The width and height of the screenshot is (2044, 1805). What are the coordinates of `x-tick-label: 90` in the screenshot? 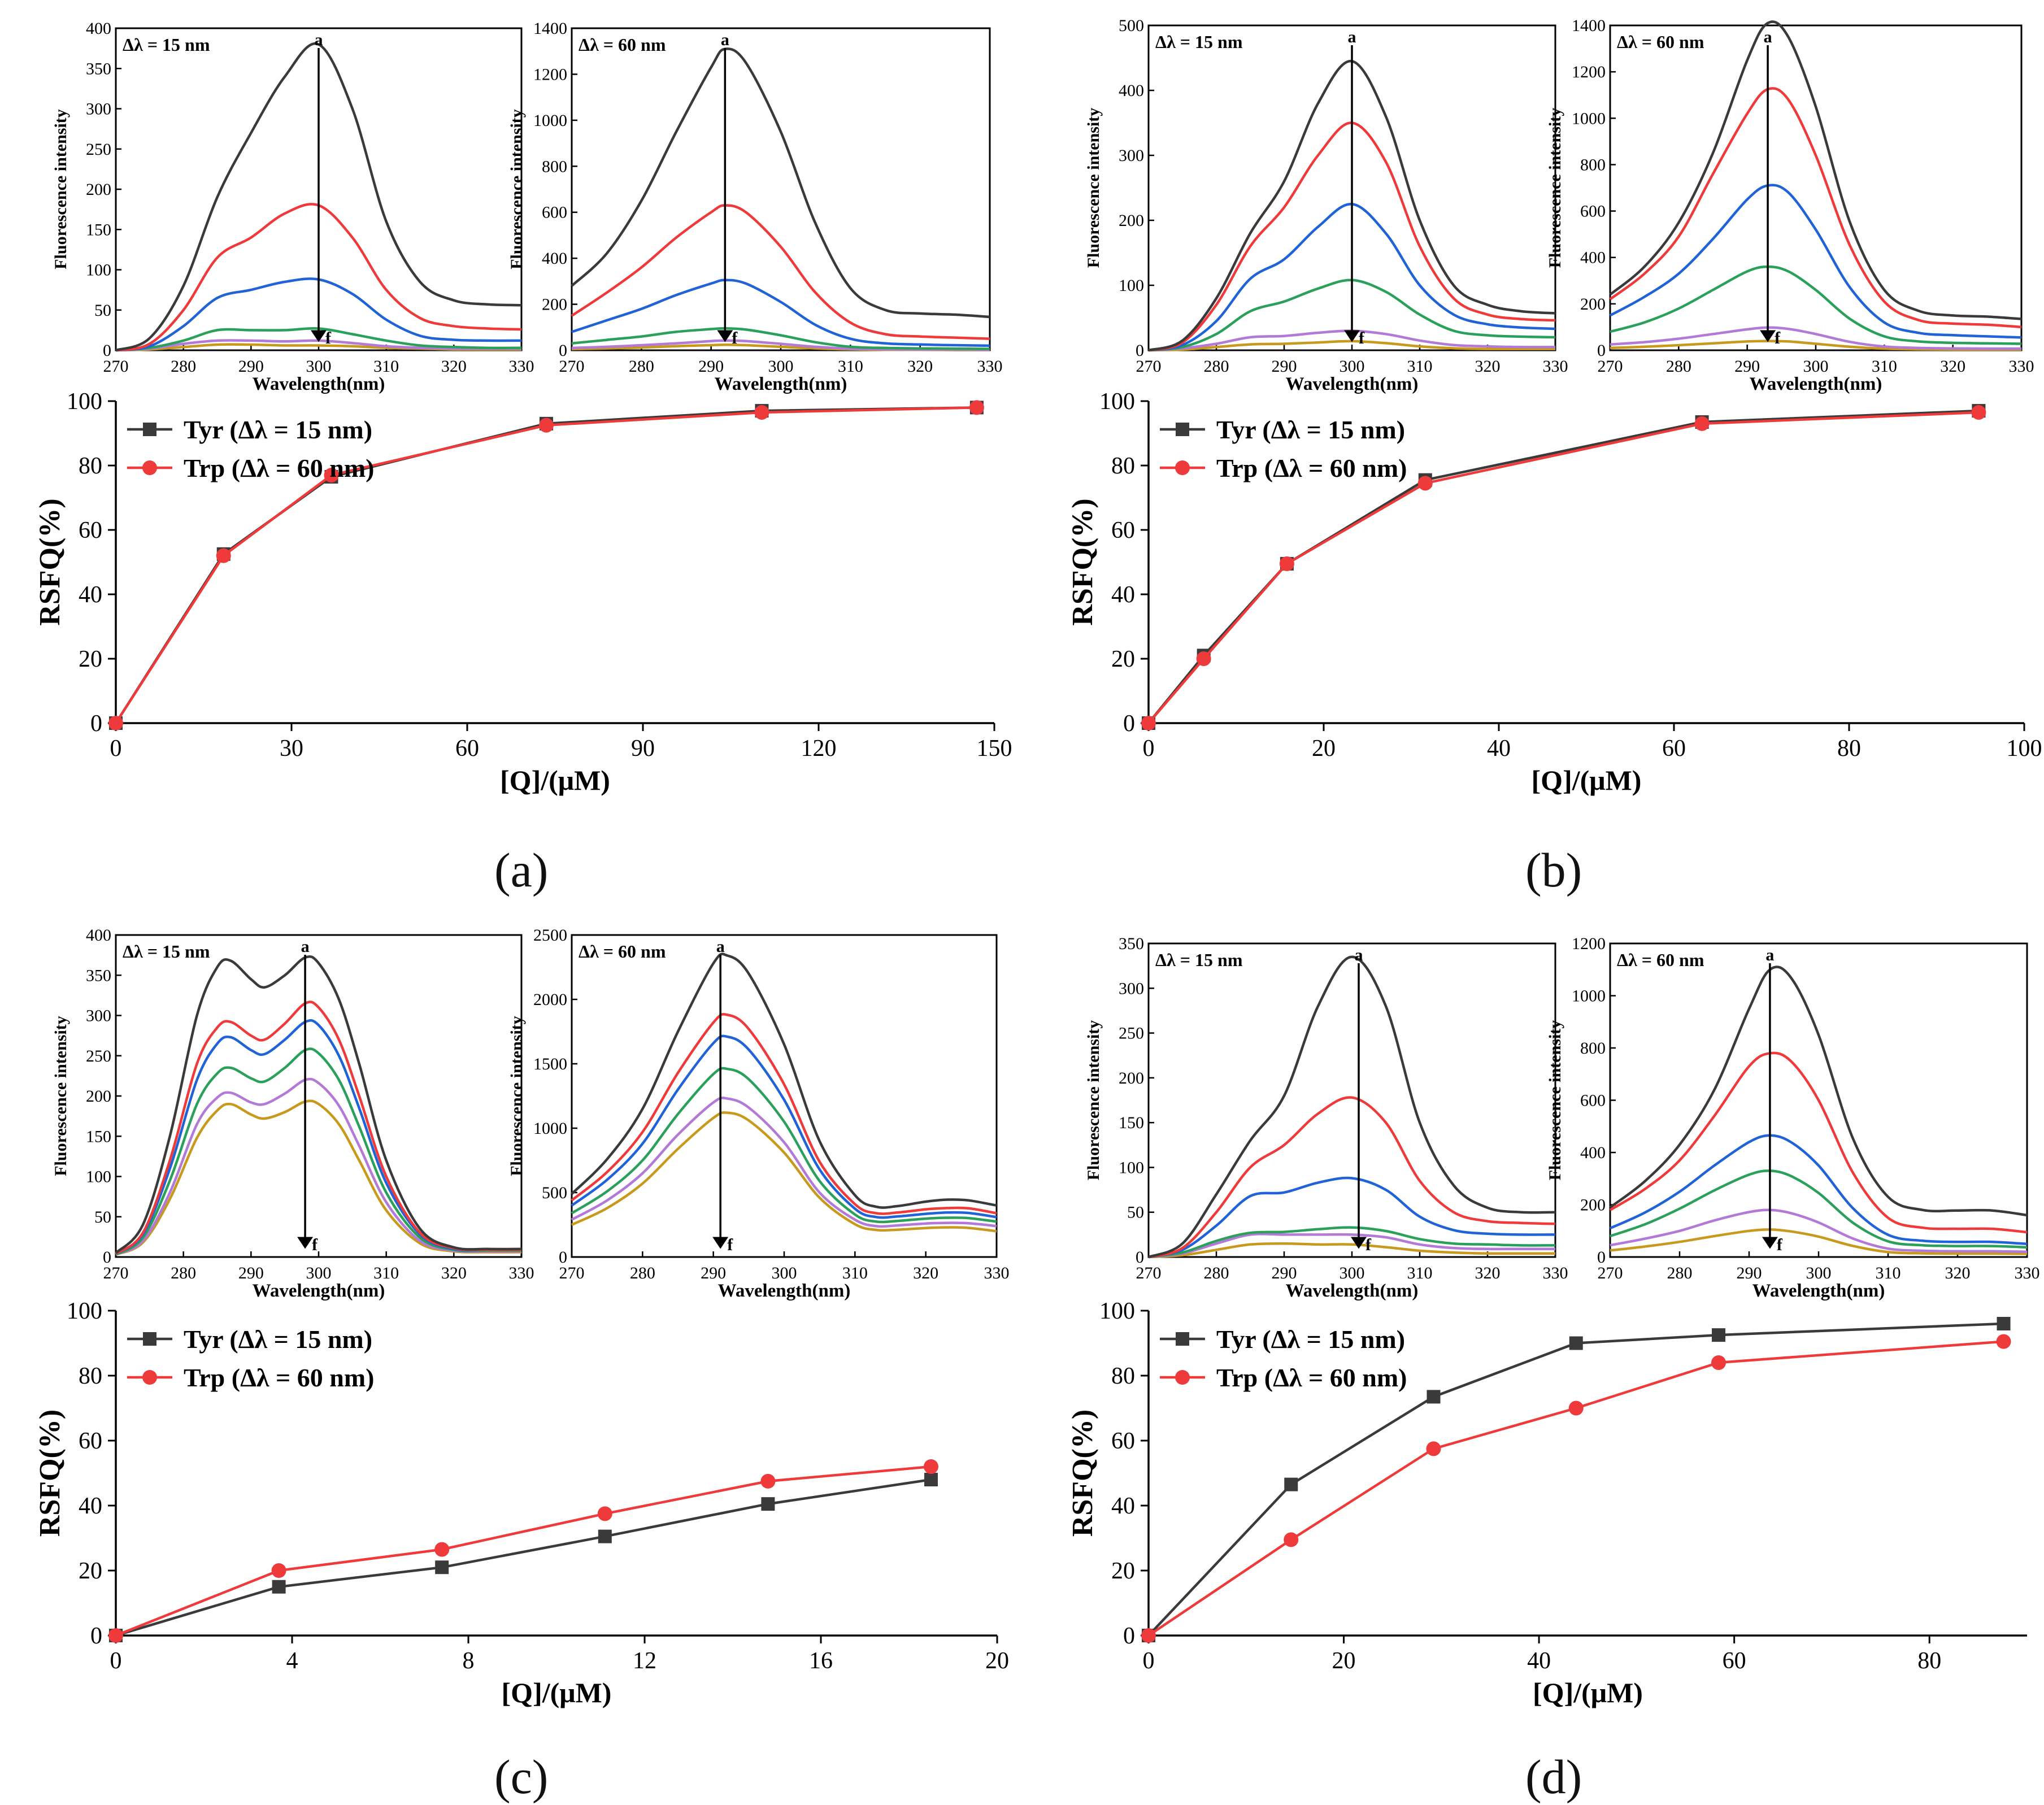 It's located at (643, 749).